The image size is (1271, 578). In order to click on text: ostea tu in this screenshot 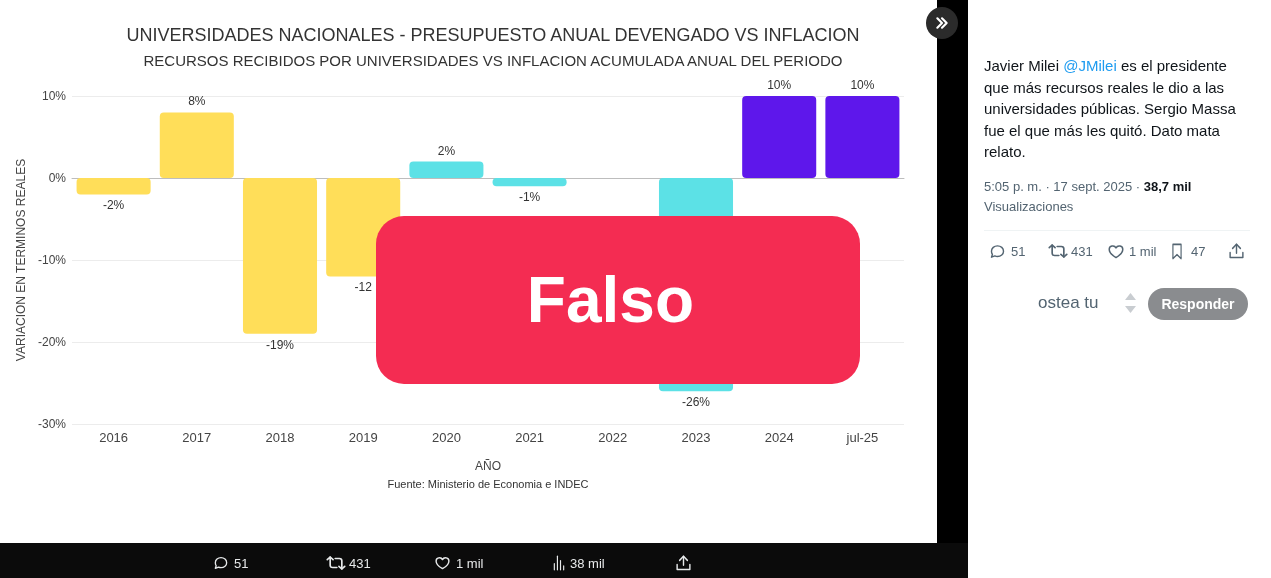, I will do `click(1068, 303)`.